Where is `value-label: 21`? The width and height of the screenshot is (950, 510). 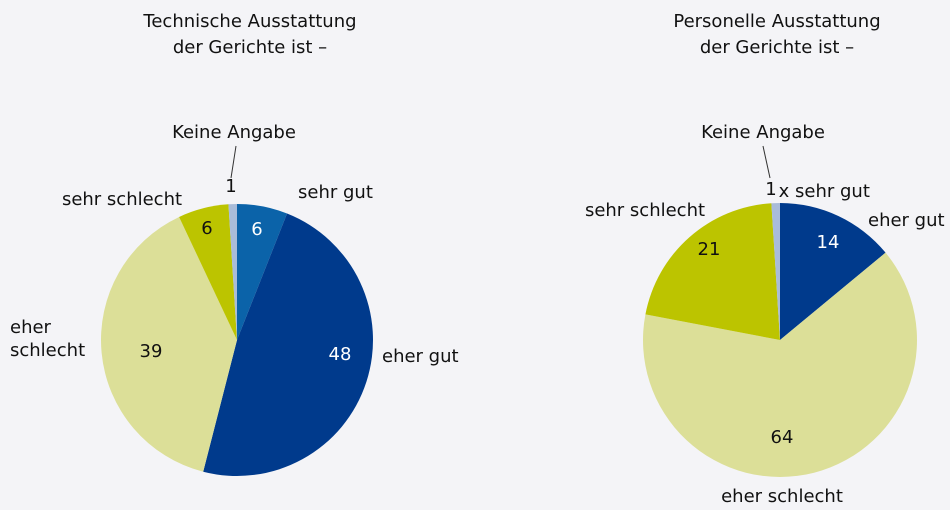
value-label: 21 is located at coordinates (709, 249).